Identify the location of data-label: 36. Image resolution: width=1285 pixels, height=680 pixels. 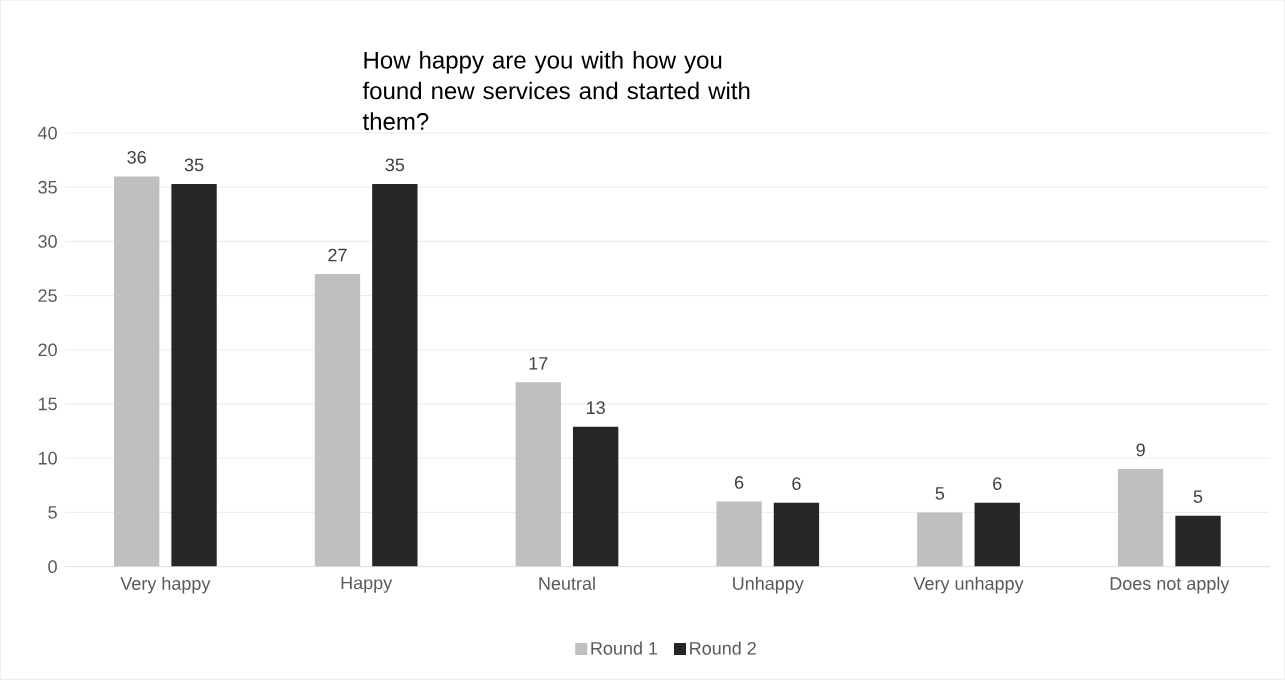
(136, 157).